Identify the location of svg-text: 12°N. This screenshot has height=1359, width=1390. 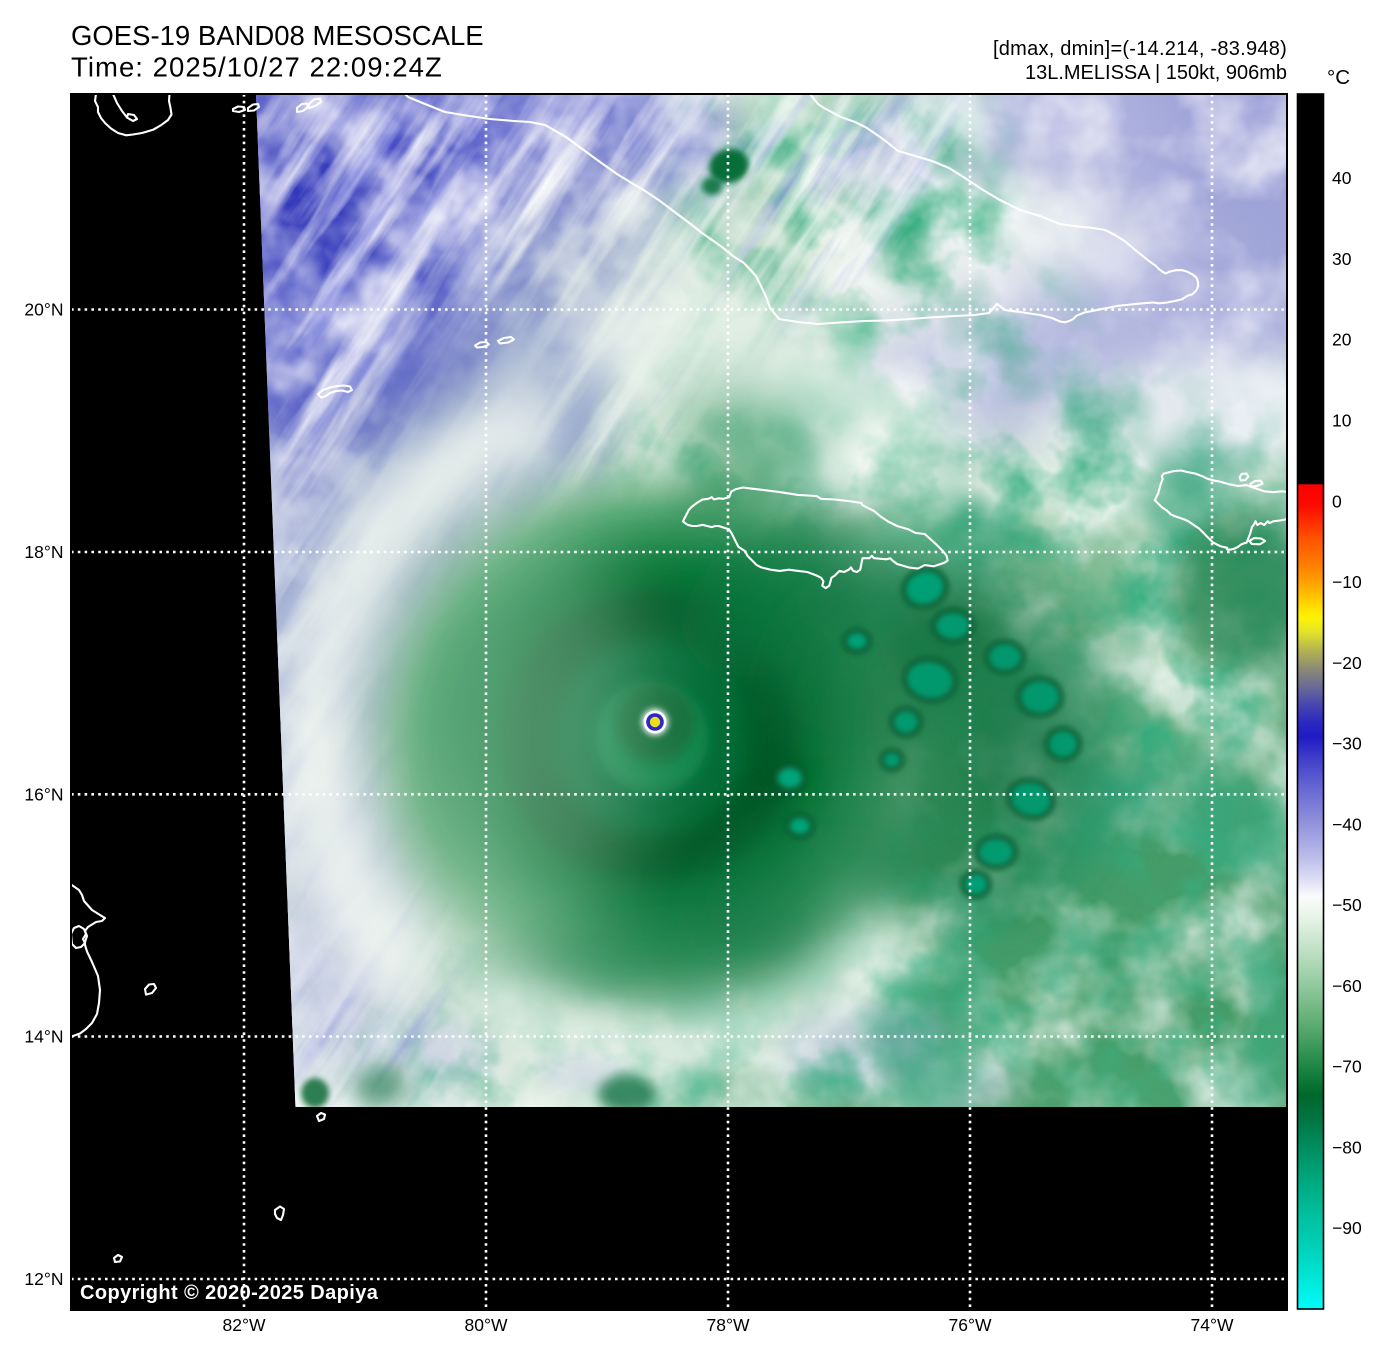
(43, 1279).